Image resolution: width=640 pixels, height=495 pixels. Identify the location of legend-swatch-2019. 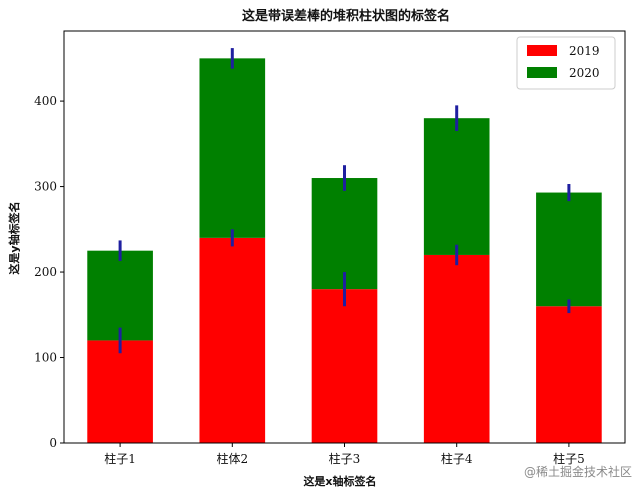
(542, 50).